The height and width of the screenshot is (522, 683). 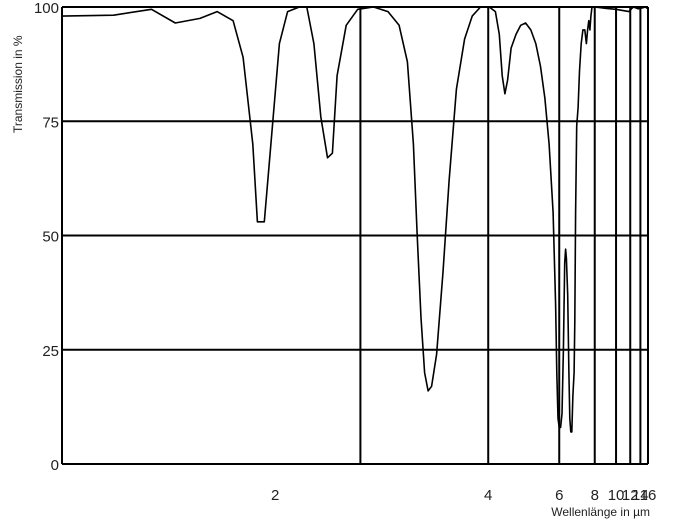 What do you see at coordinates (55, 465) in the screenshot?
I see `y-tick-label: 0` at bounding box center [55, 465].